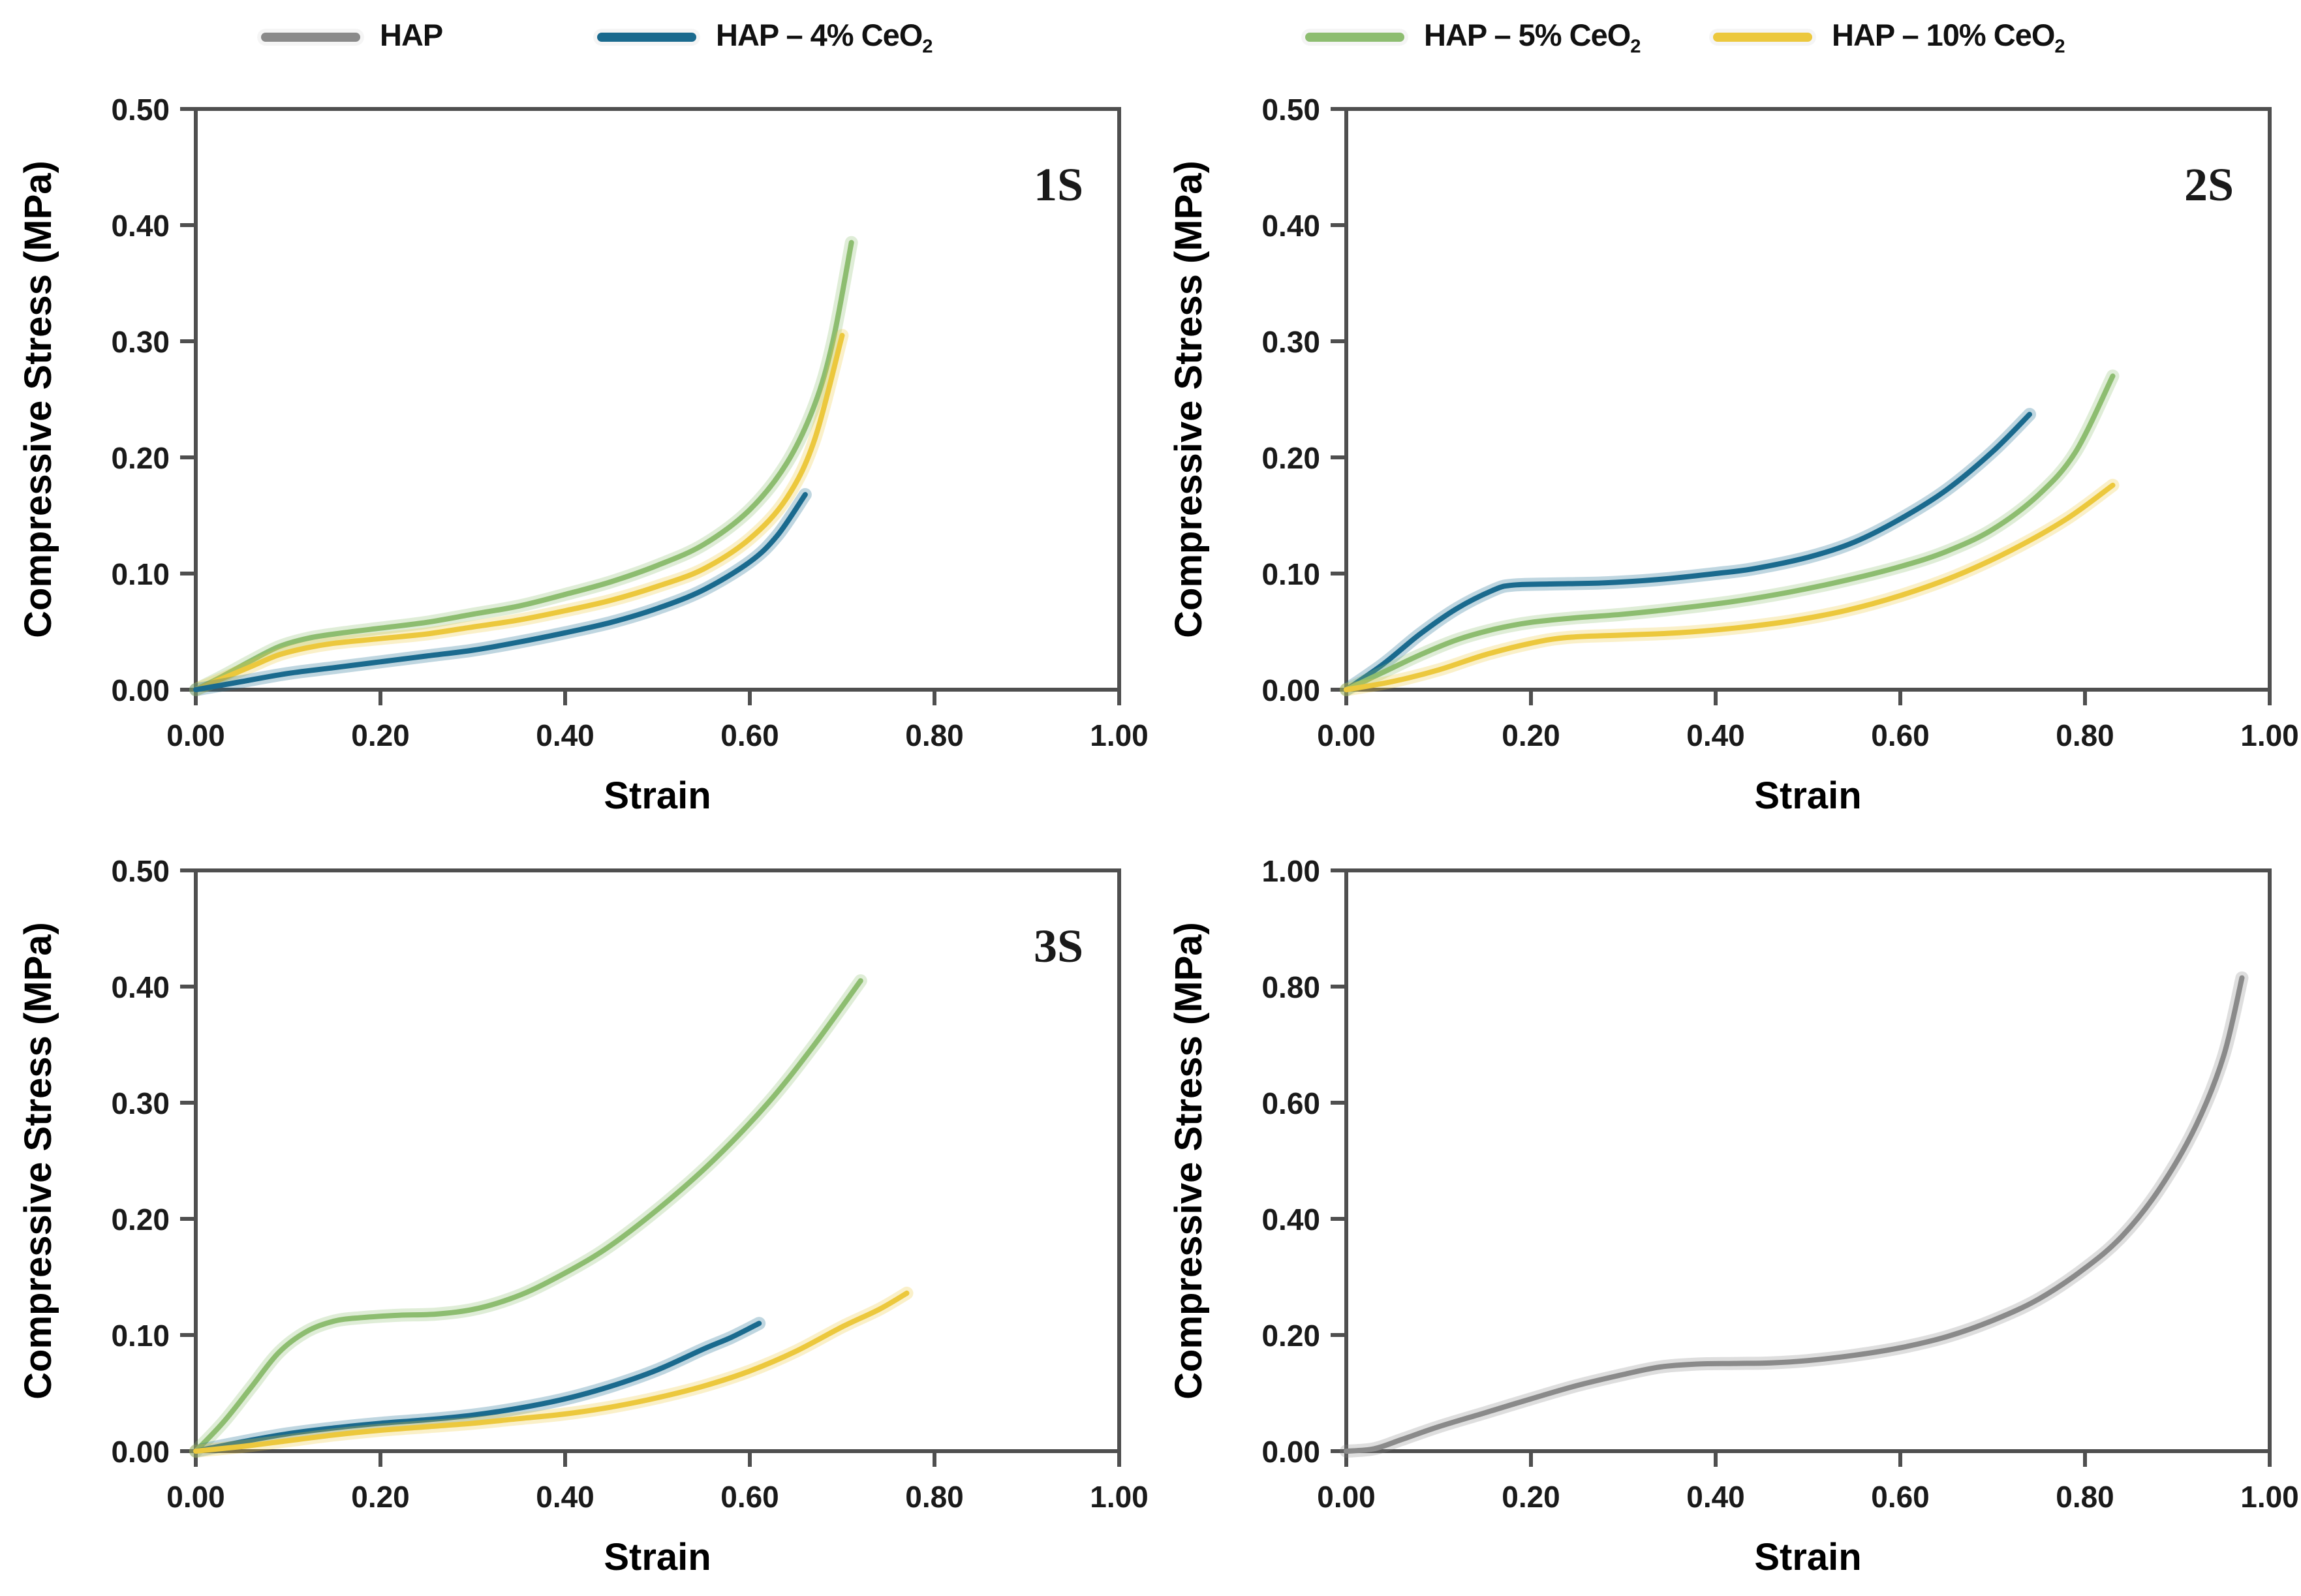 Image resolution: width=2301 pixels, height=1596 pixels. I want to click on legend-label-text: HAP, so click(411, 35).